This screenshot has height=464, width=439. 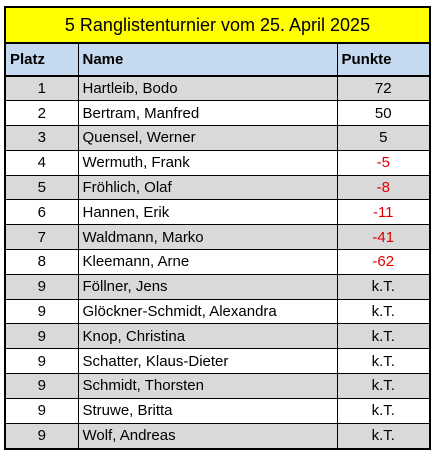 I want to click on platz-cell: 6, so click(x=42, y=212).